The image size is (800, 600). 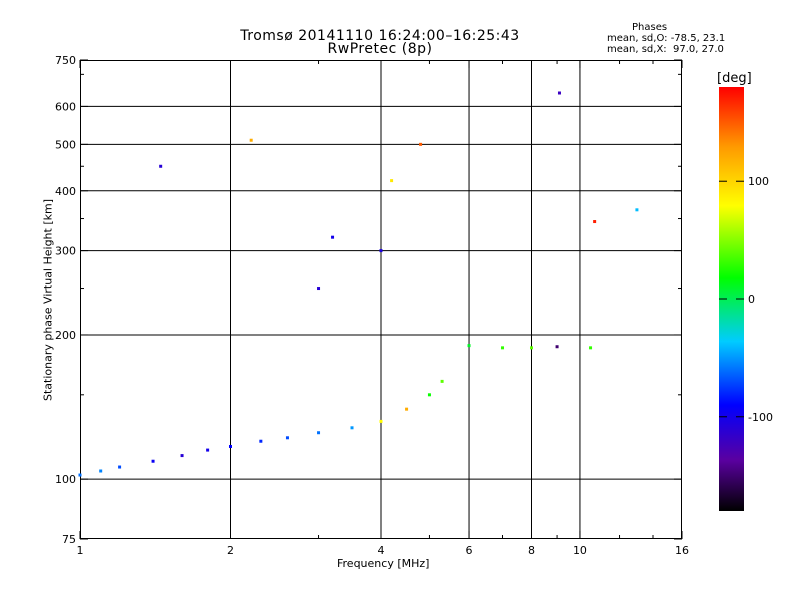 What do you see at coordinates (751, 299) in the screenshot?
I see `colorbar-tick-label: 0` at bounding box center [751, 299].